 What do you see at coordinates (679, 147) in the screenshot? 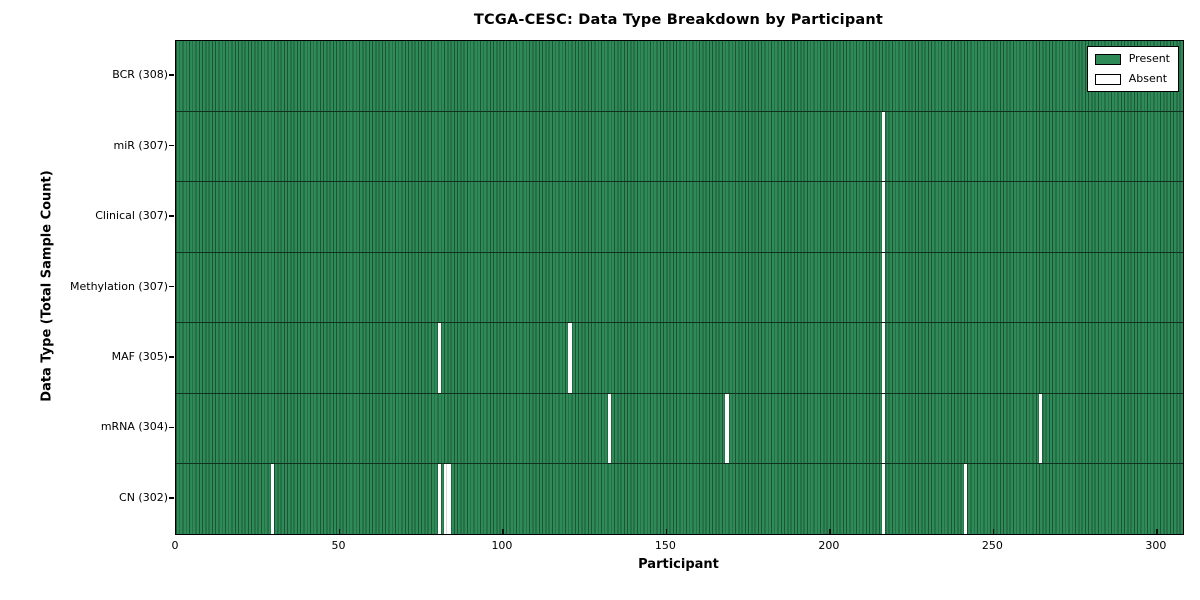
I see `row-mir` at bounding box center [679, 147].